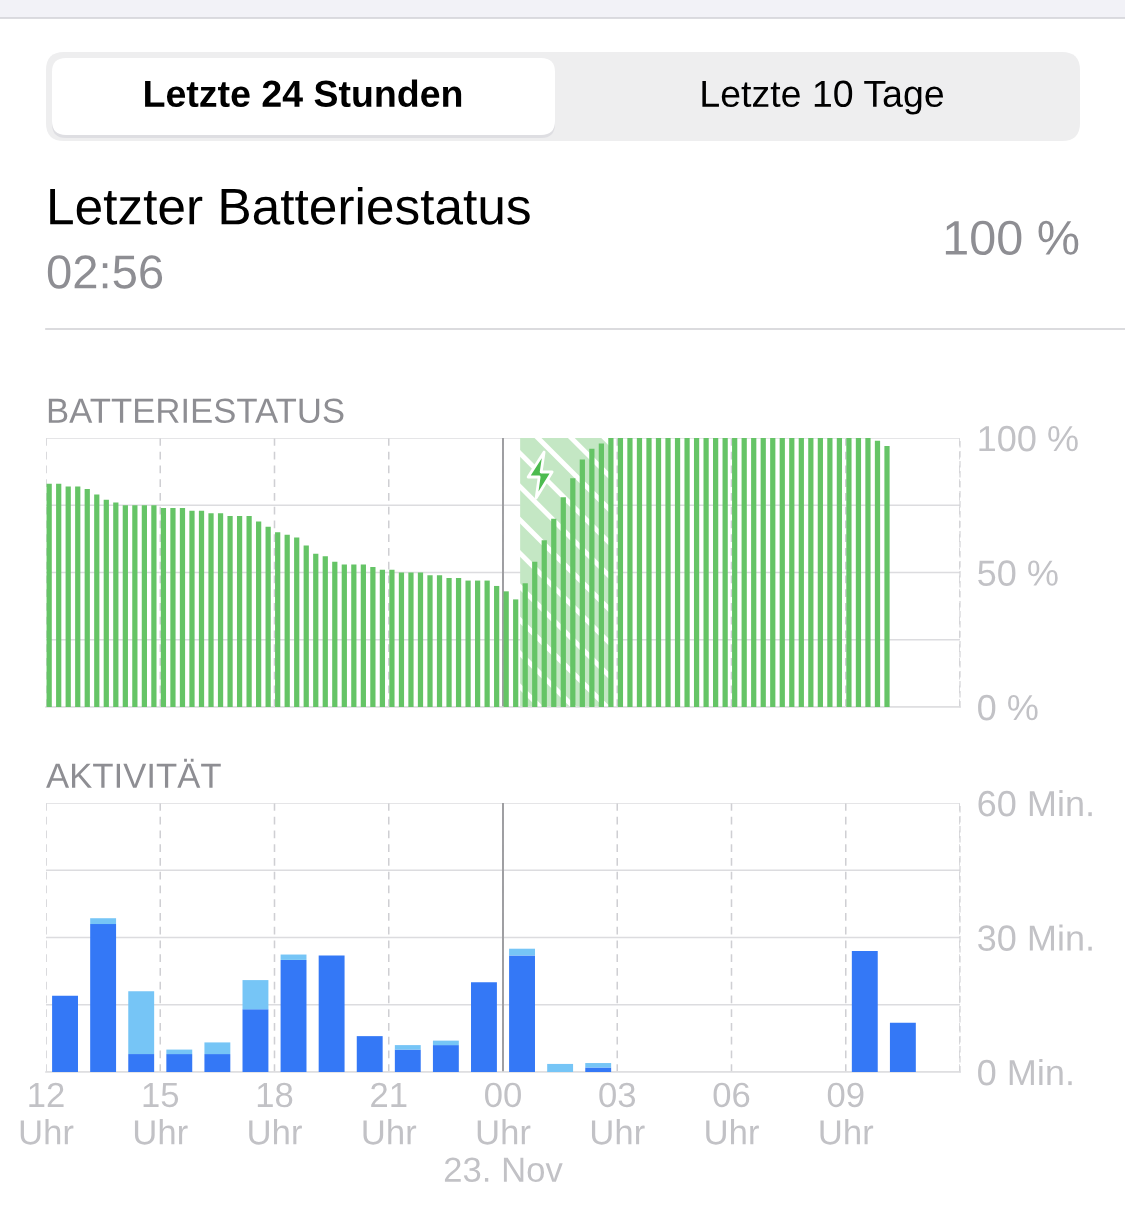 Image resolution: width=1125 pixels, height=1223 pixels. I want to click on x-tick-label: 06 Uhr, so click(732, 1113).